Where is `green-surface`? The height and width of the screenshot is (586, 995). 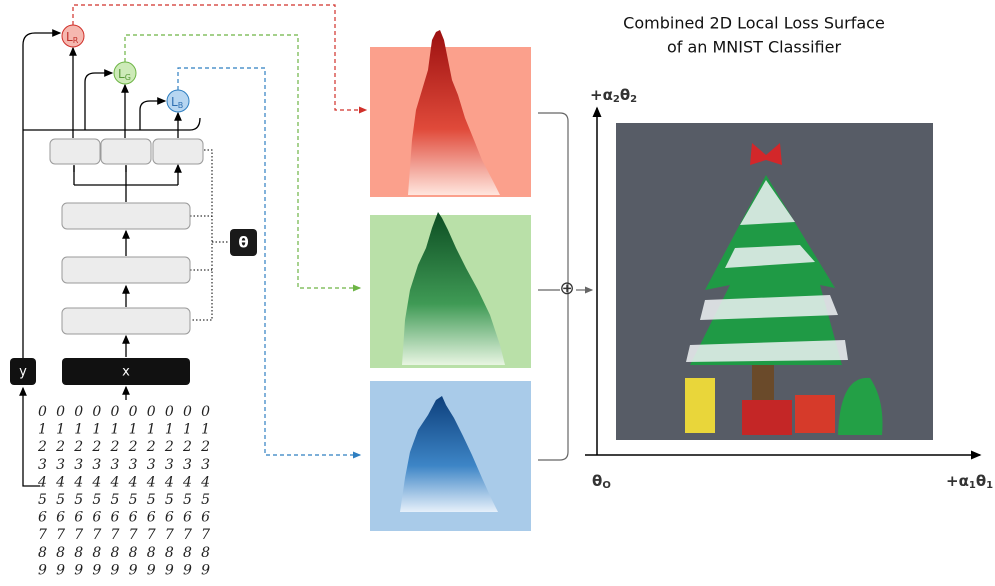
green-surface is located at coordinates (453, 288).